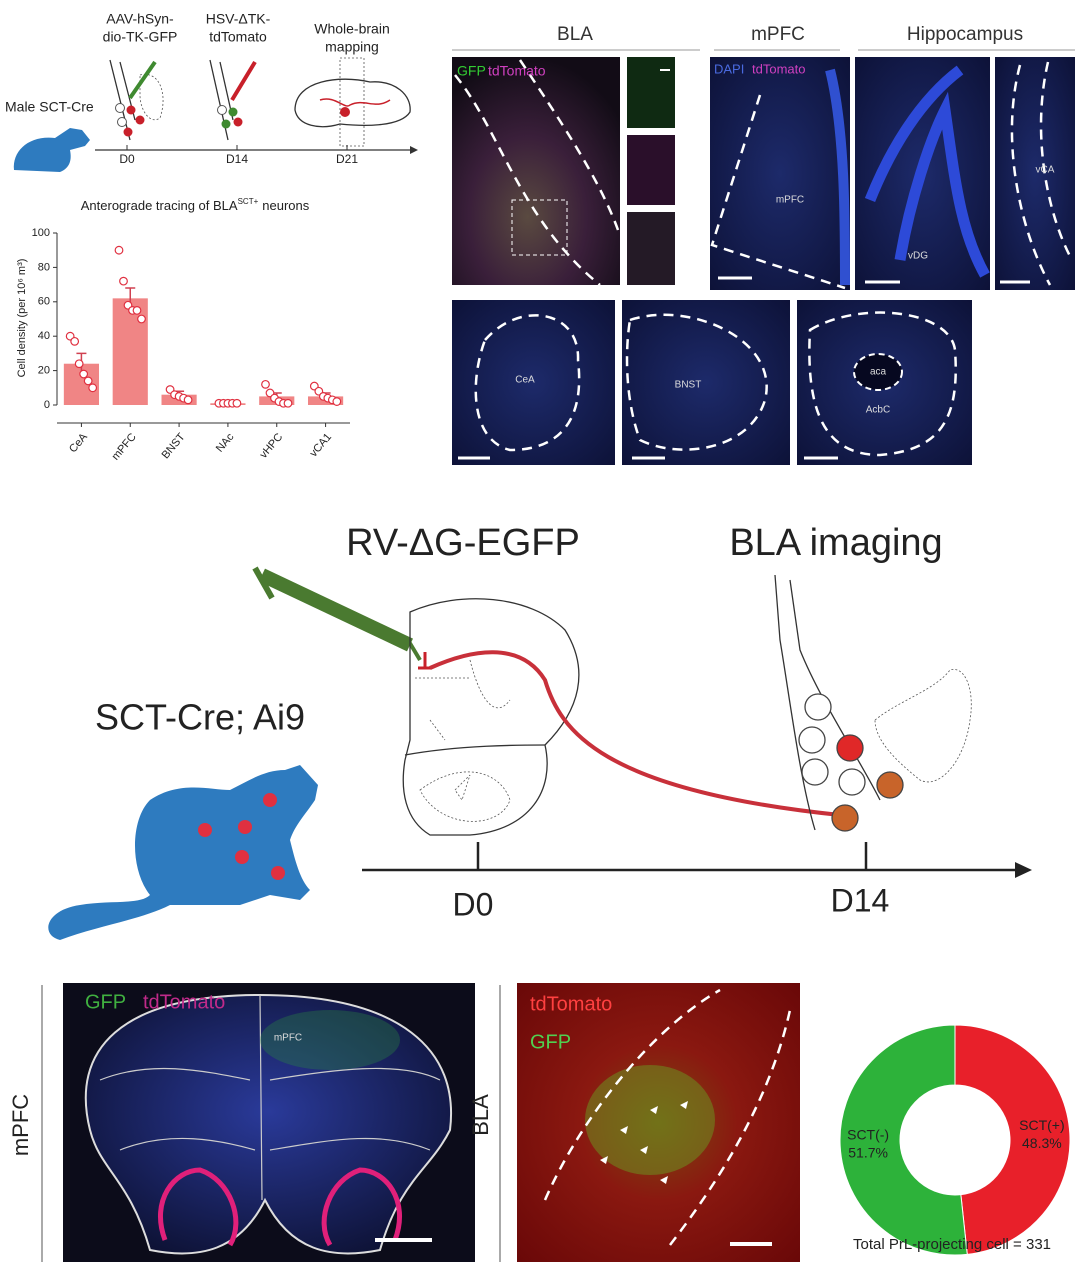 The width and height of the screenshot is (1080, 1283). I want to click on injection-site, so click(425, 661).